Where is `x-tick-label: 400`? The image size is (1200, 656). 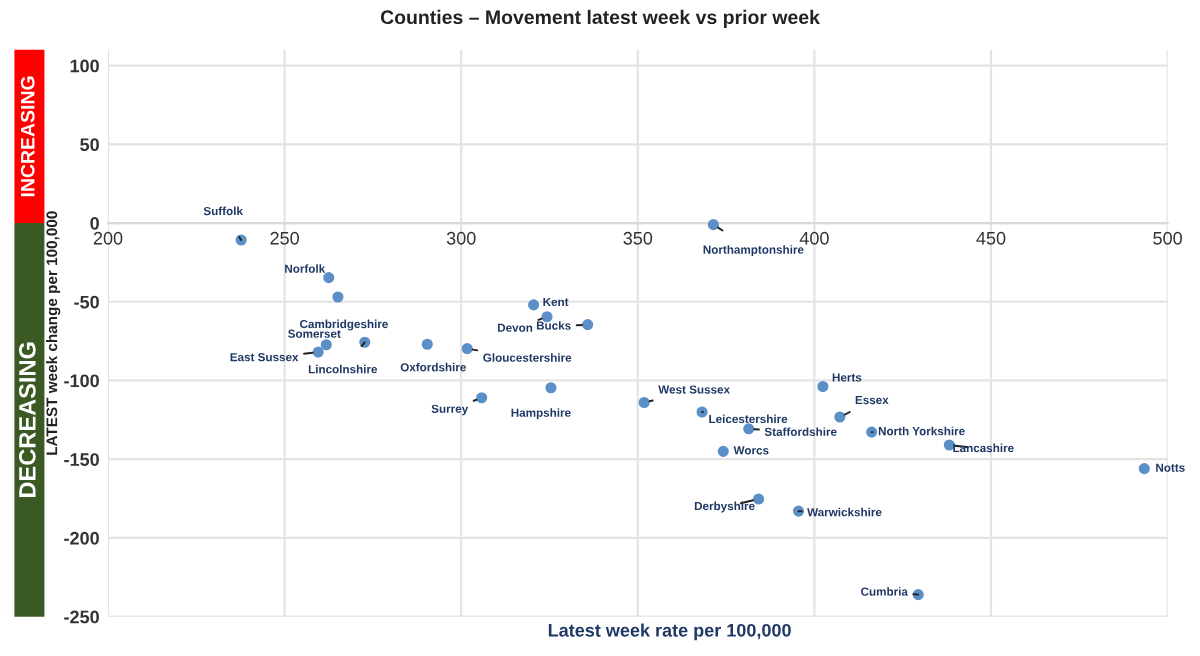 x-tick-label: 400 is located at coordinates (814, 238).